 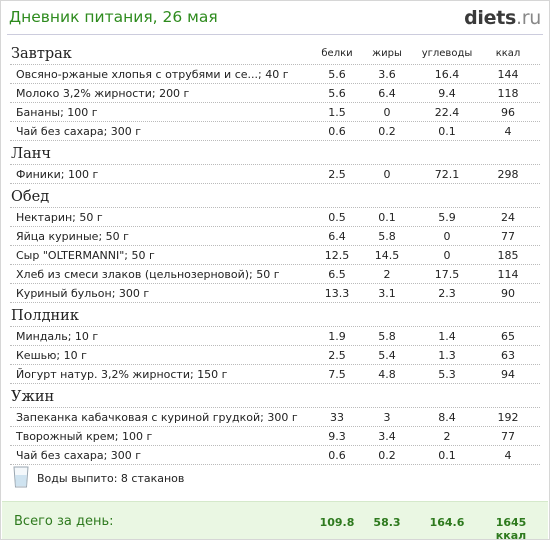 What do you see at coordinates (387, 417) in the screenshot?
I see `food-fat: 3` at bounding box center [387, 417].